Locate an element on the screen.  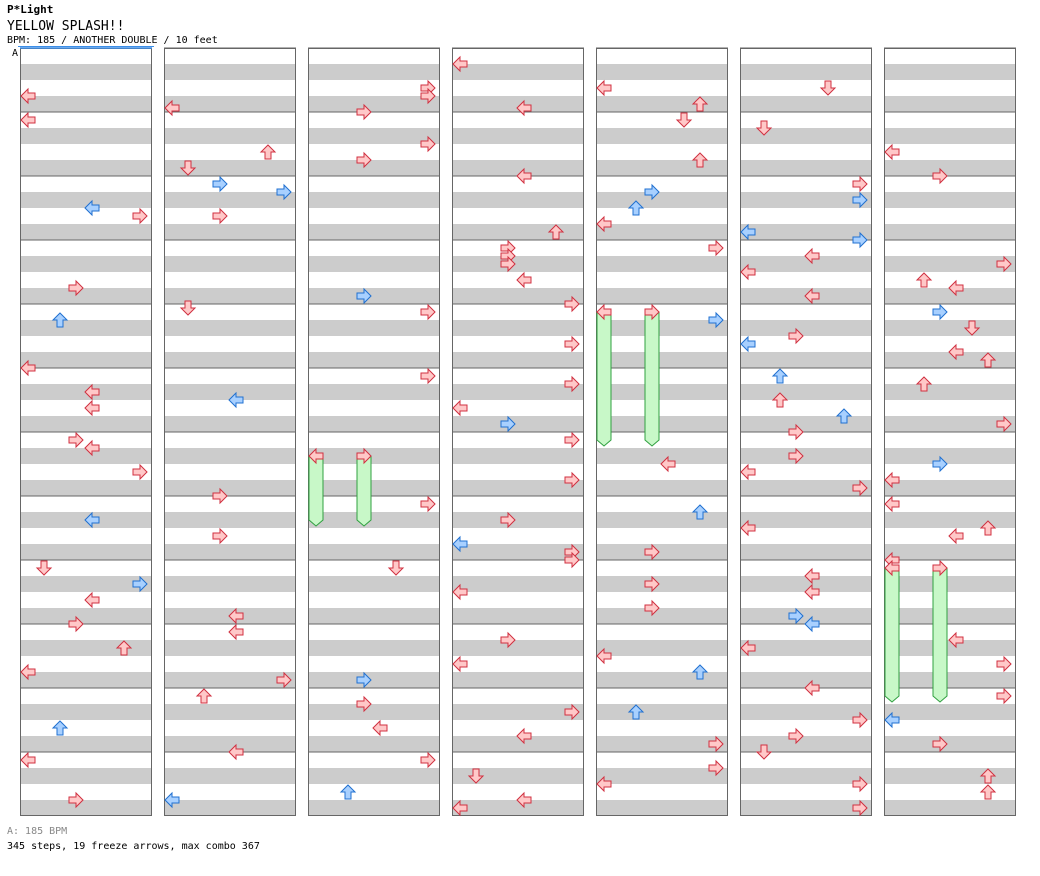
lane-column is located at coordinates (230, 431).